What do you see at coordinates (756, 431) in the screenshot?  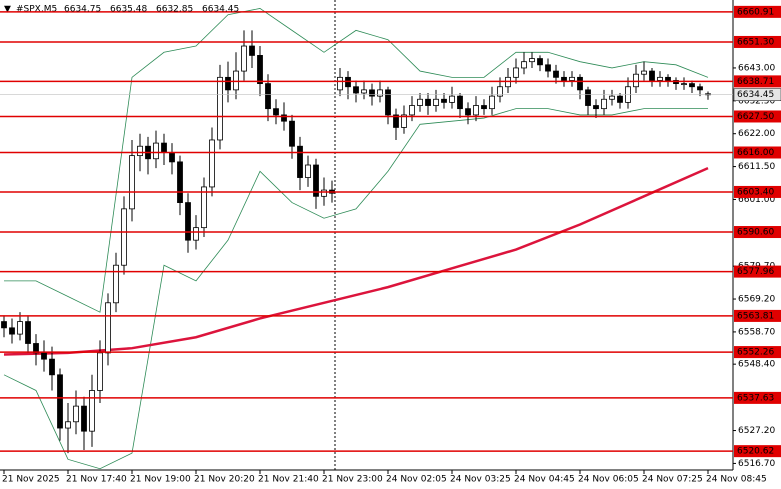 I see `y-tick-label: 6527.20` at bounding box center [756, 431].